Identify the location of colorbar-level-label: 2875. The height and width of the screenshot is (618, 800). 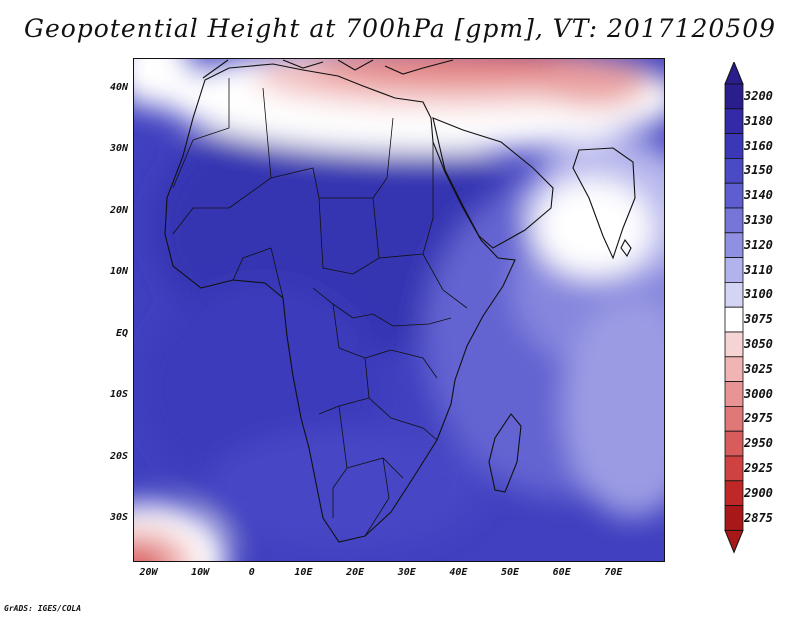
(758, 517).